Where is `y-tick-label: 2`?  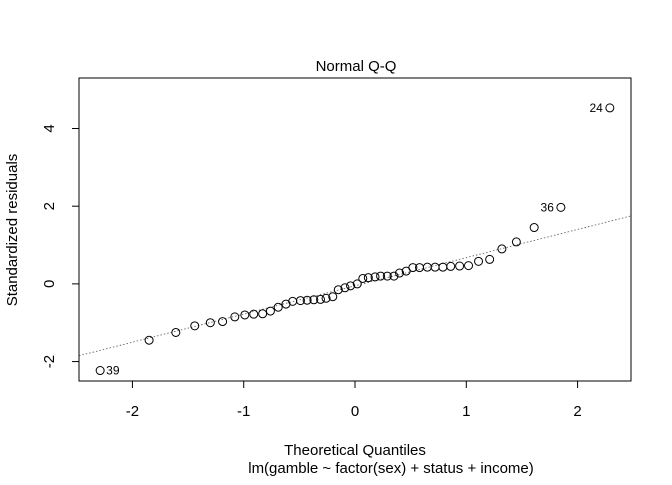
y-tick-label: 2 is located at coordinates (49, 206).